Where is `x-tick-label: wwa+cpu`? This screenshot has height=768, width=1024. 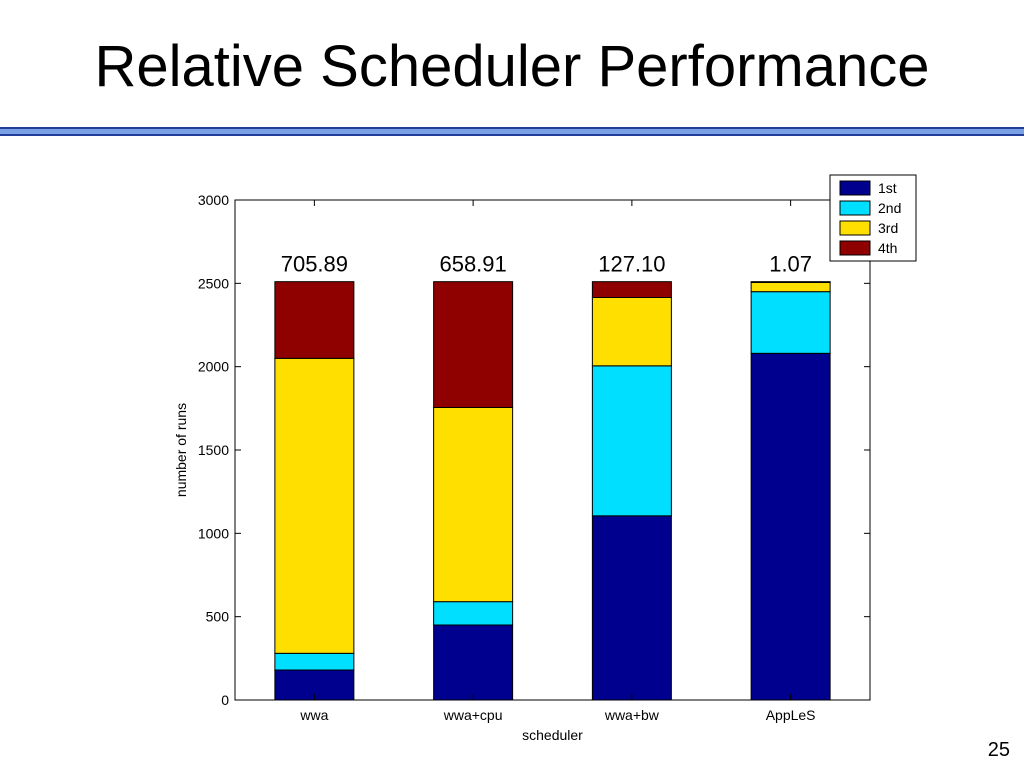 x-tick-label: wwa+cpu is located at coordinates (473, 715).